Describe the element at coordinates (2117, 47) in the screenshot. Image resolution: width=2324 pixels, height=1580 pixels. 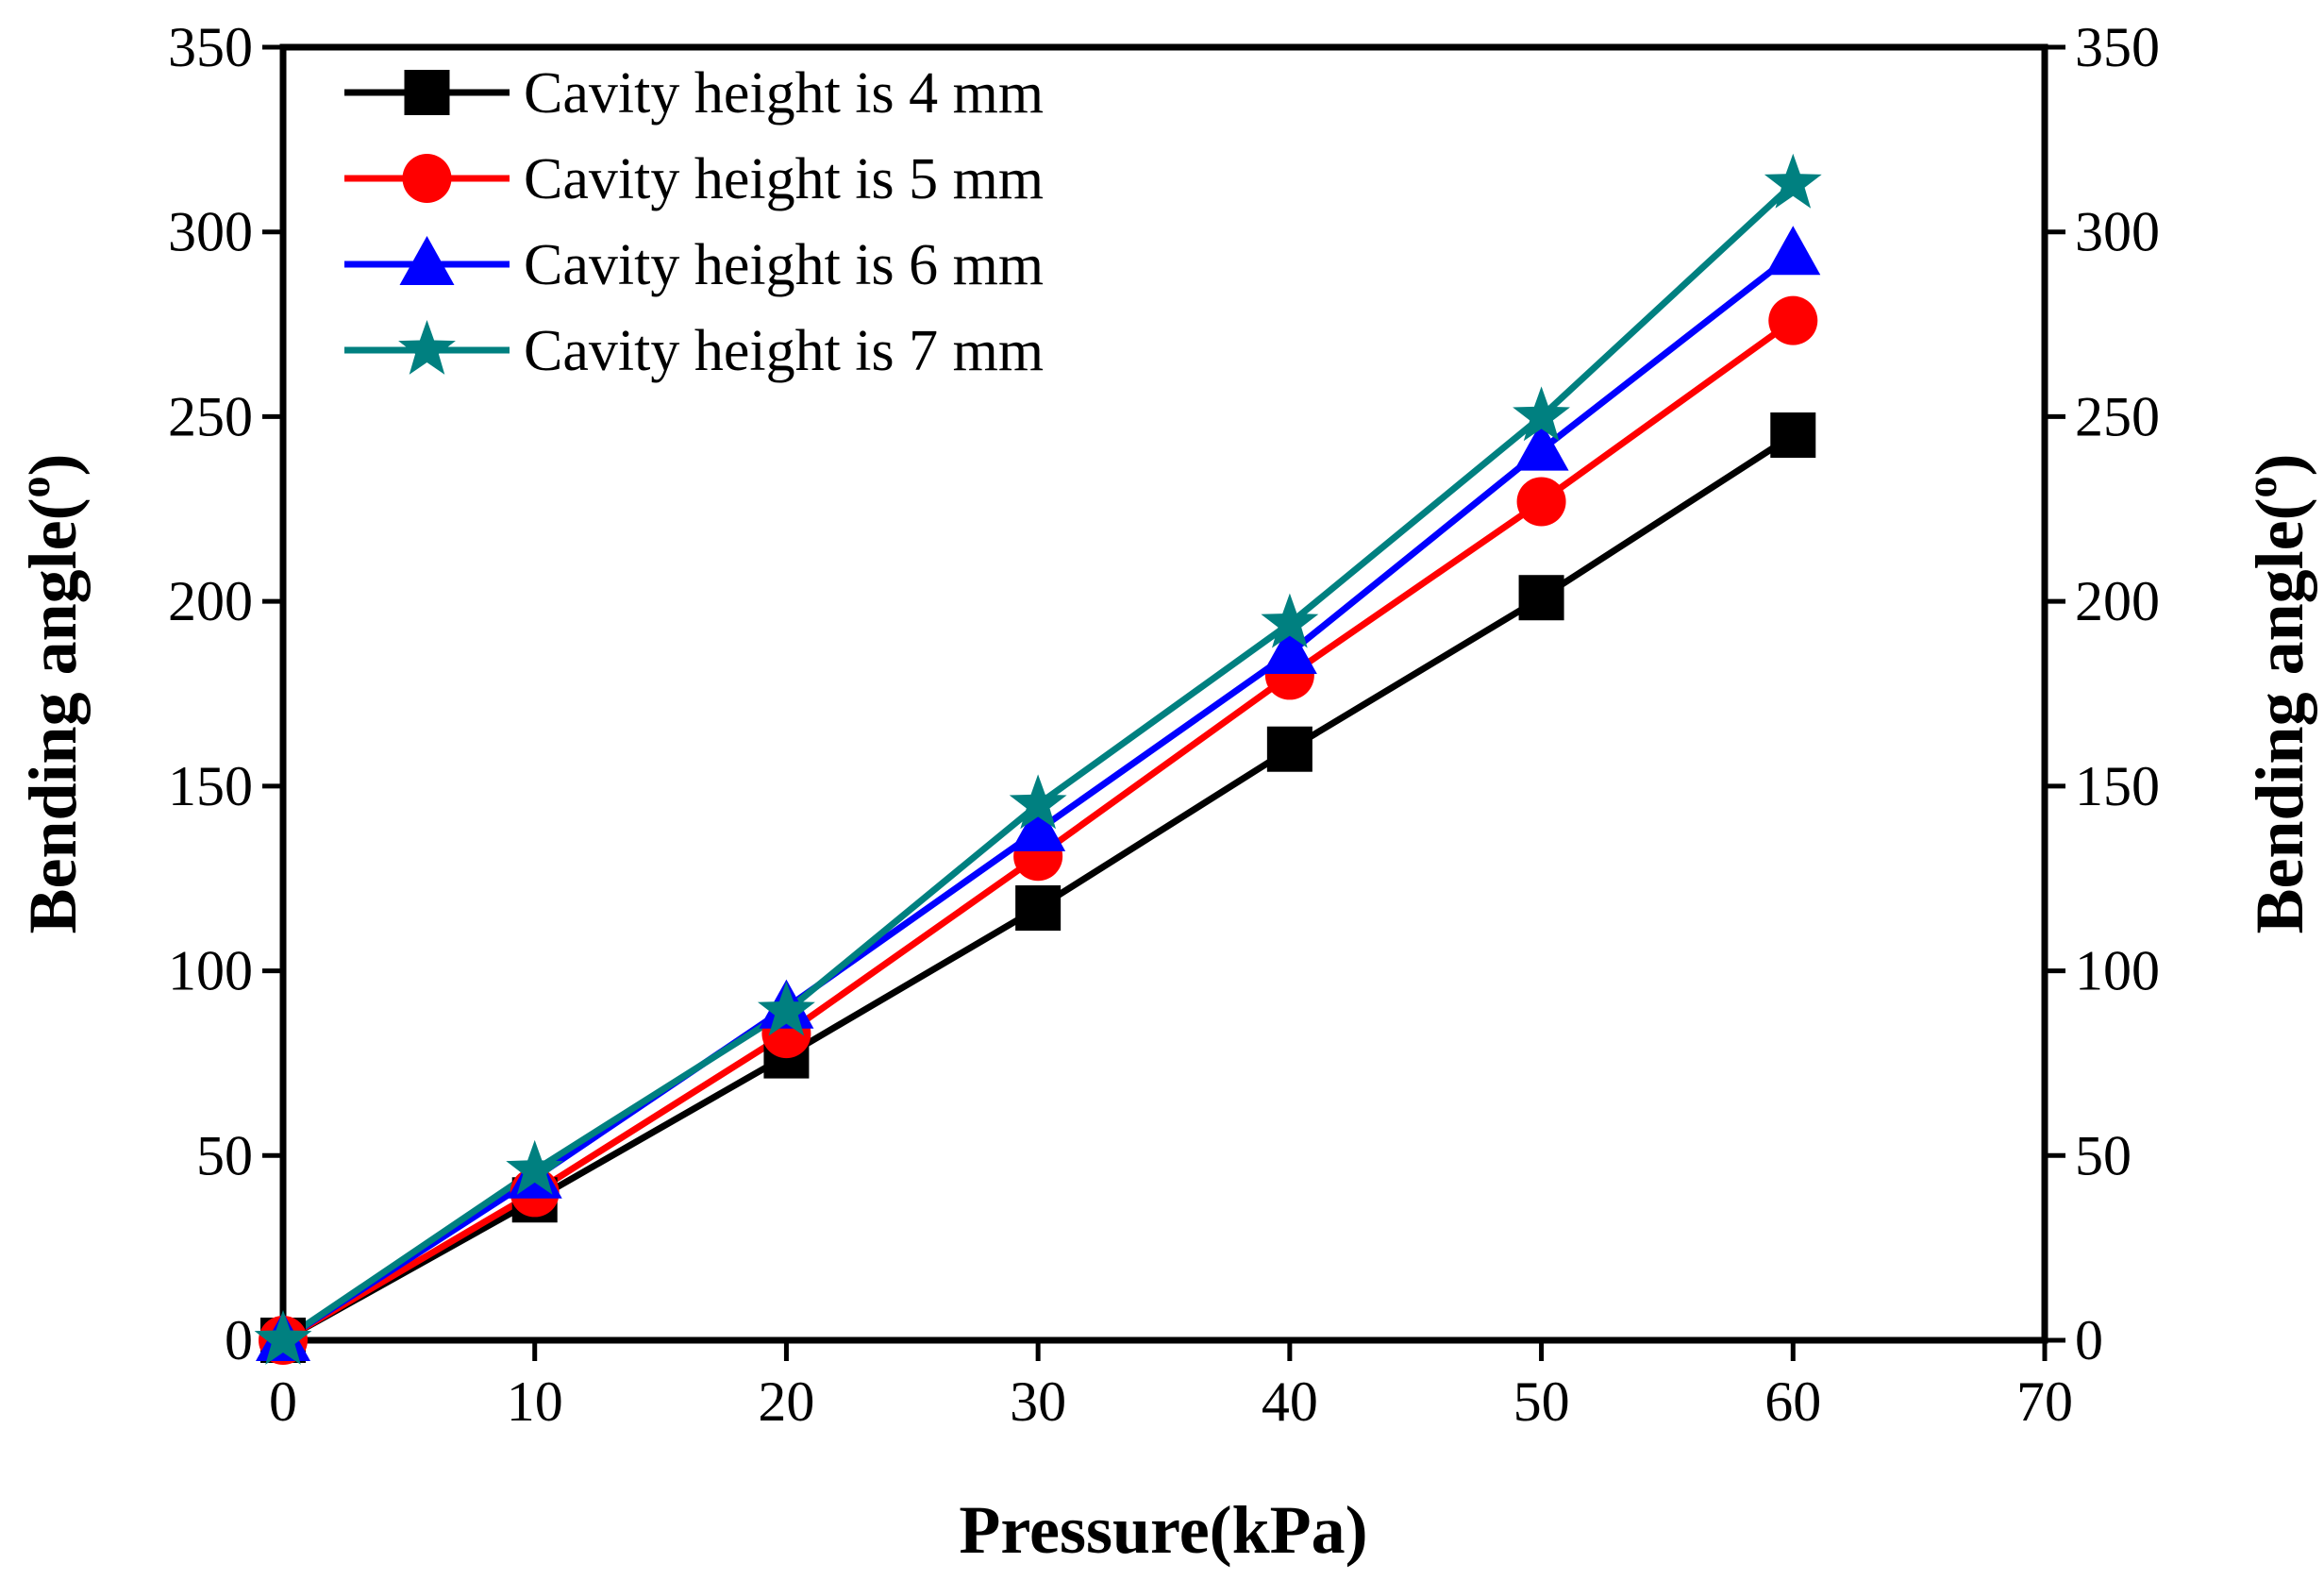
I see `y2-tick-label: 350` at that location.